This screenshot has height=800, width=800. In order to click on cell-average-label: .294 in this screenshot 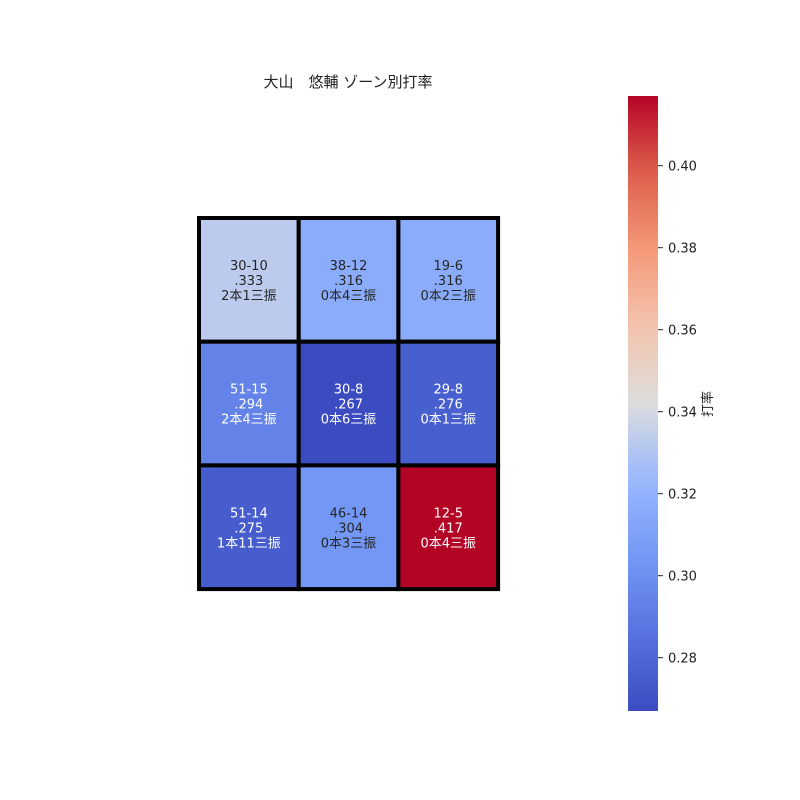, I will do `click(248, 405)`.